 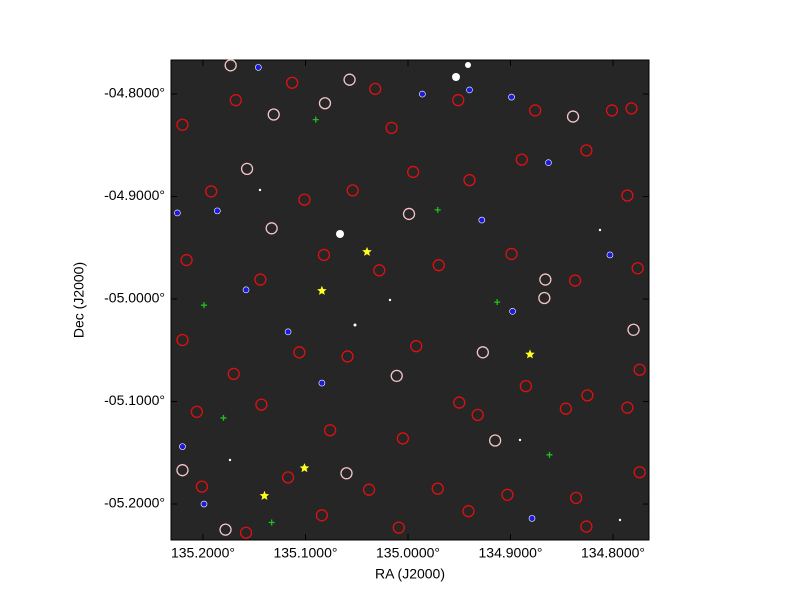 I want to click on y-tick-label: -05.2000°, so click(x=134, y=503).